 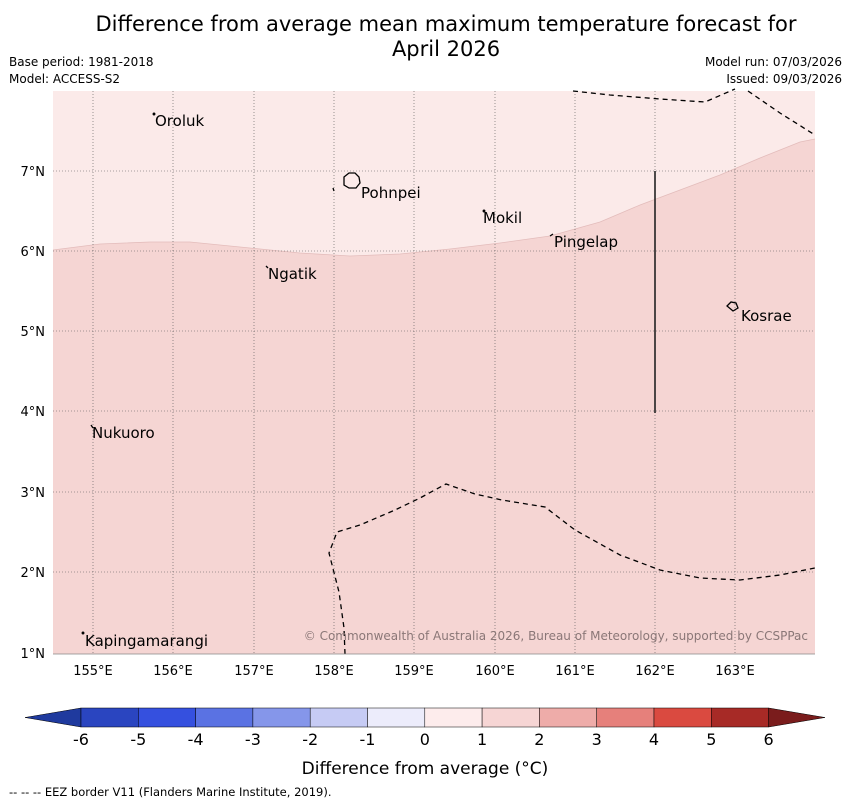 What do you see at coordinates (33, 172) in the screenshot?
I see `lat-tick-7n: 7°N` at bounding box center [33, 172].